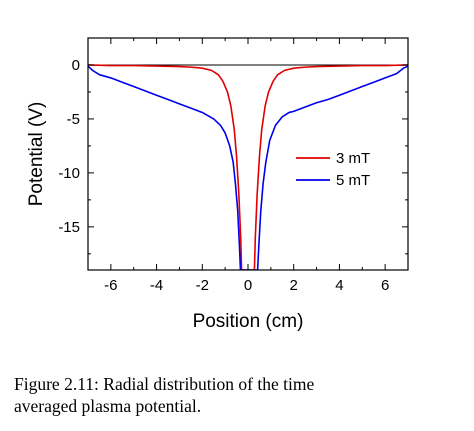  Describe the element at coordinates (73, 119) in the screenshot. I see `y-tick-label: -5` at that location.